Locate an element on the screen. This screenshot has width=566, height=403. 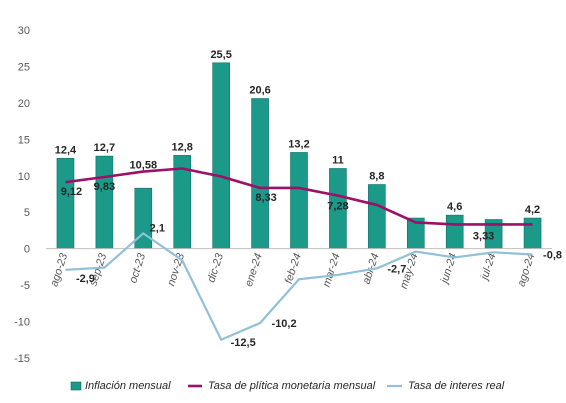
bar-data-label: 12,8 is located at coordinates (182, 147).